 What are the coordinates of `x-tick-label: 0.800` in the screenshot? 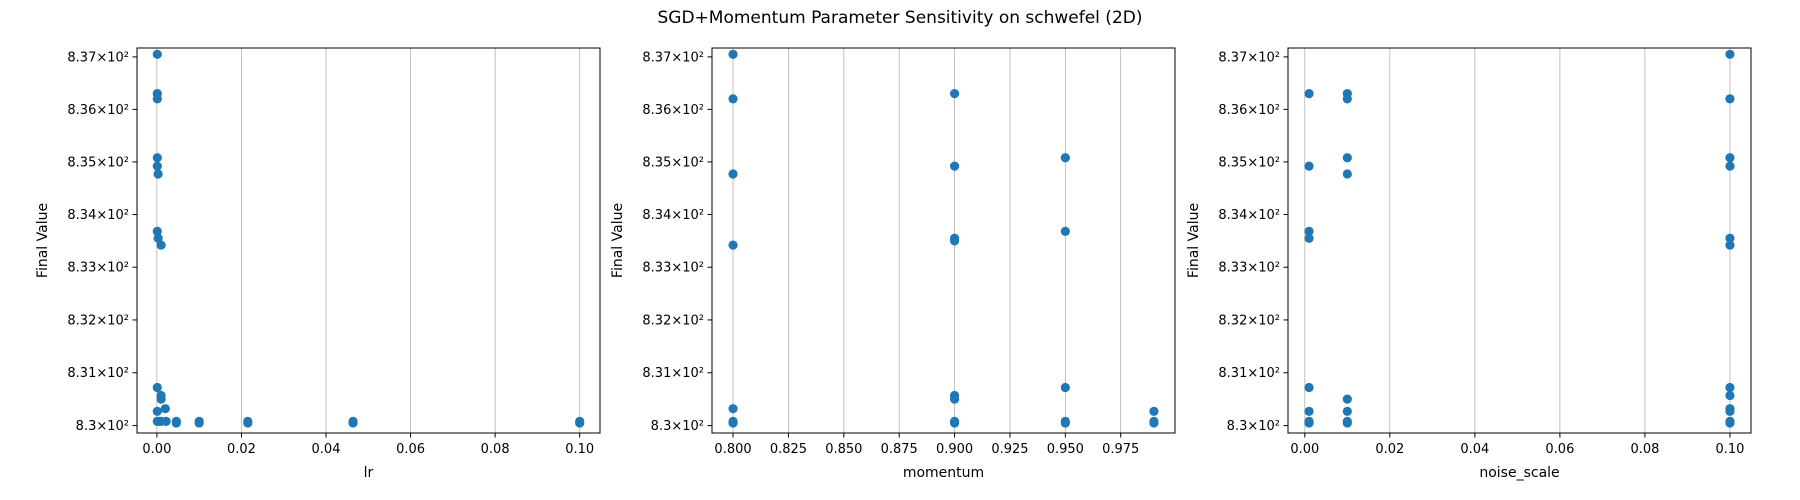 It's located at (732, 449).